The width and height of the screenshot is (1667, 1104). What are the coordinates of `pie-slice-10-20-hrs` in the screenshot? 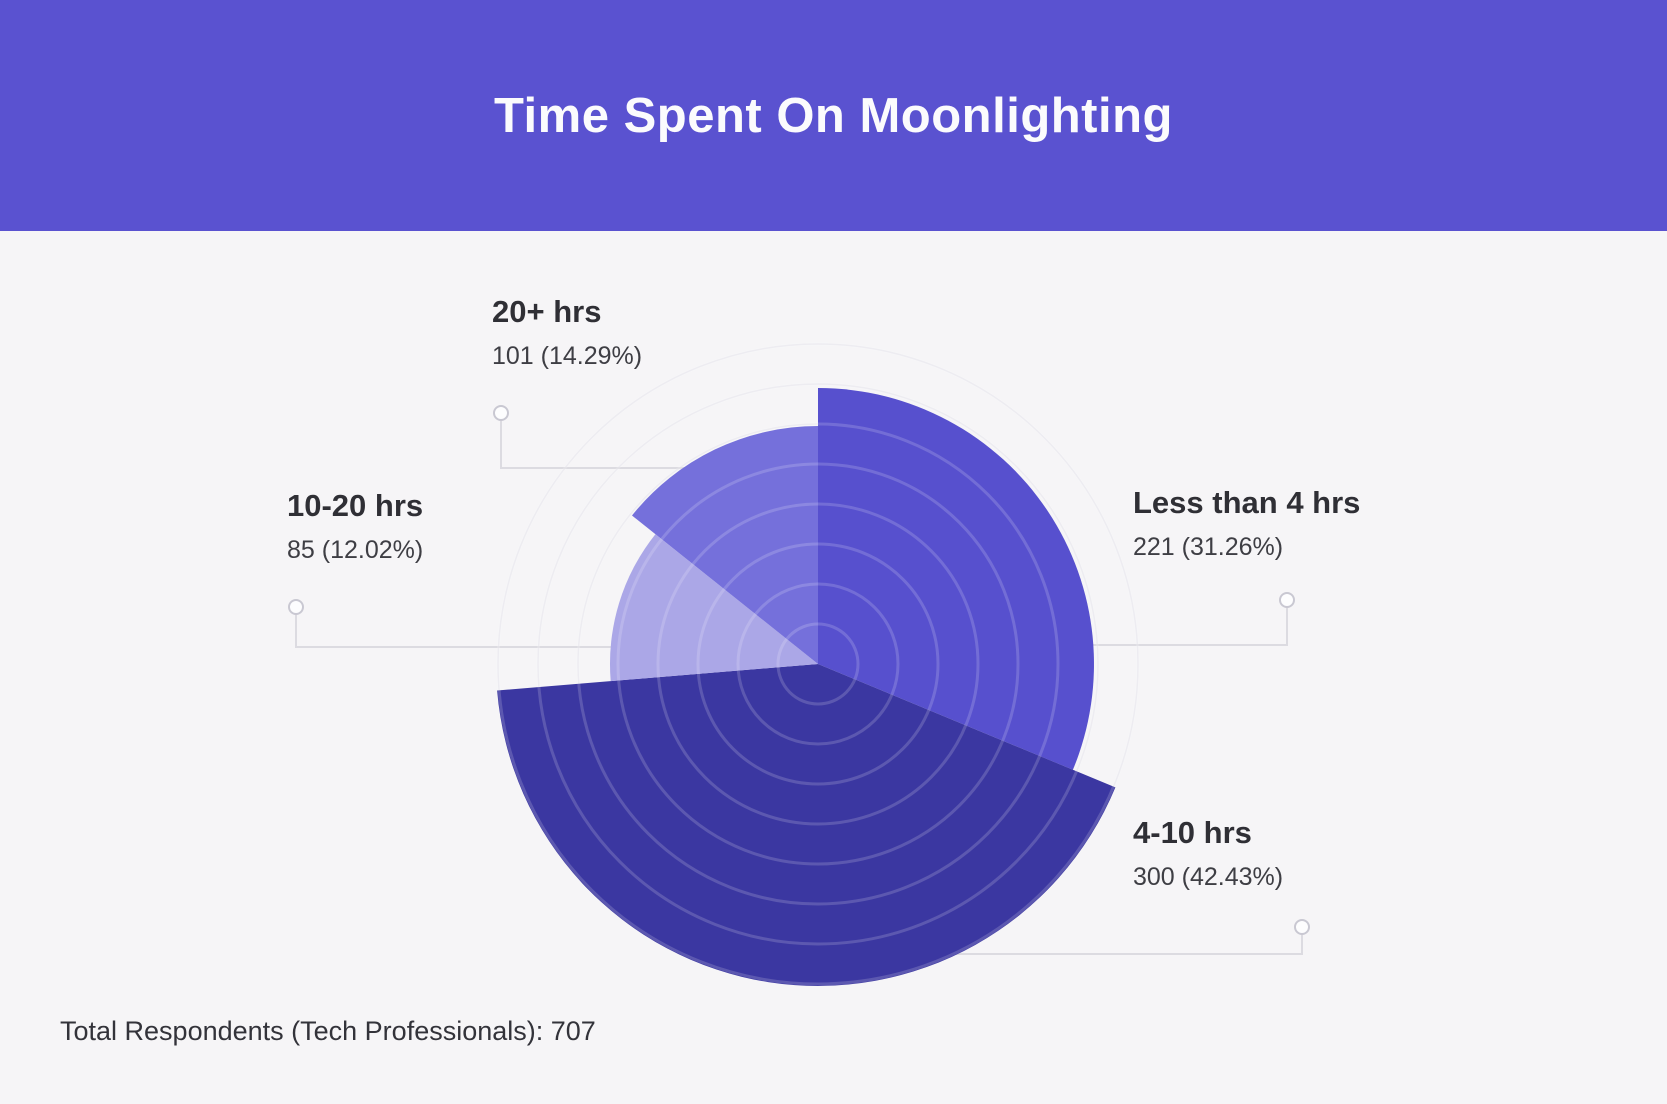 It's located at (713, 608).